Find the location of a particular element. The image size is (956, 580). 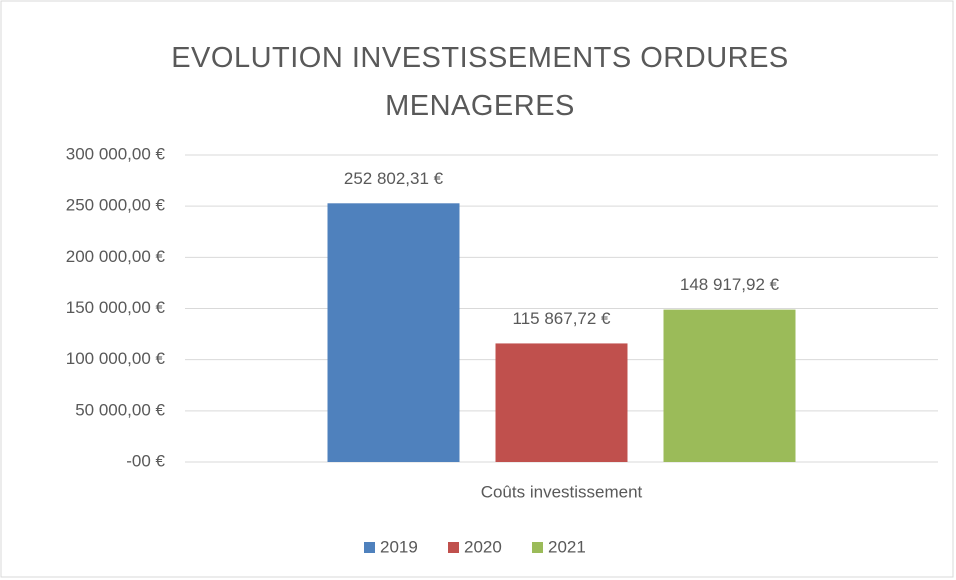

y-tick-label: 100 000,00 € is located at coordinates (116, 358).